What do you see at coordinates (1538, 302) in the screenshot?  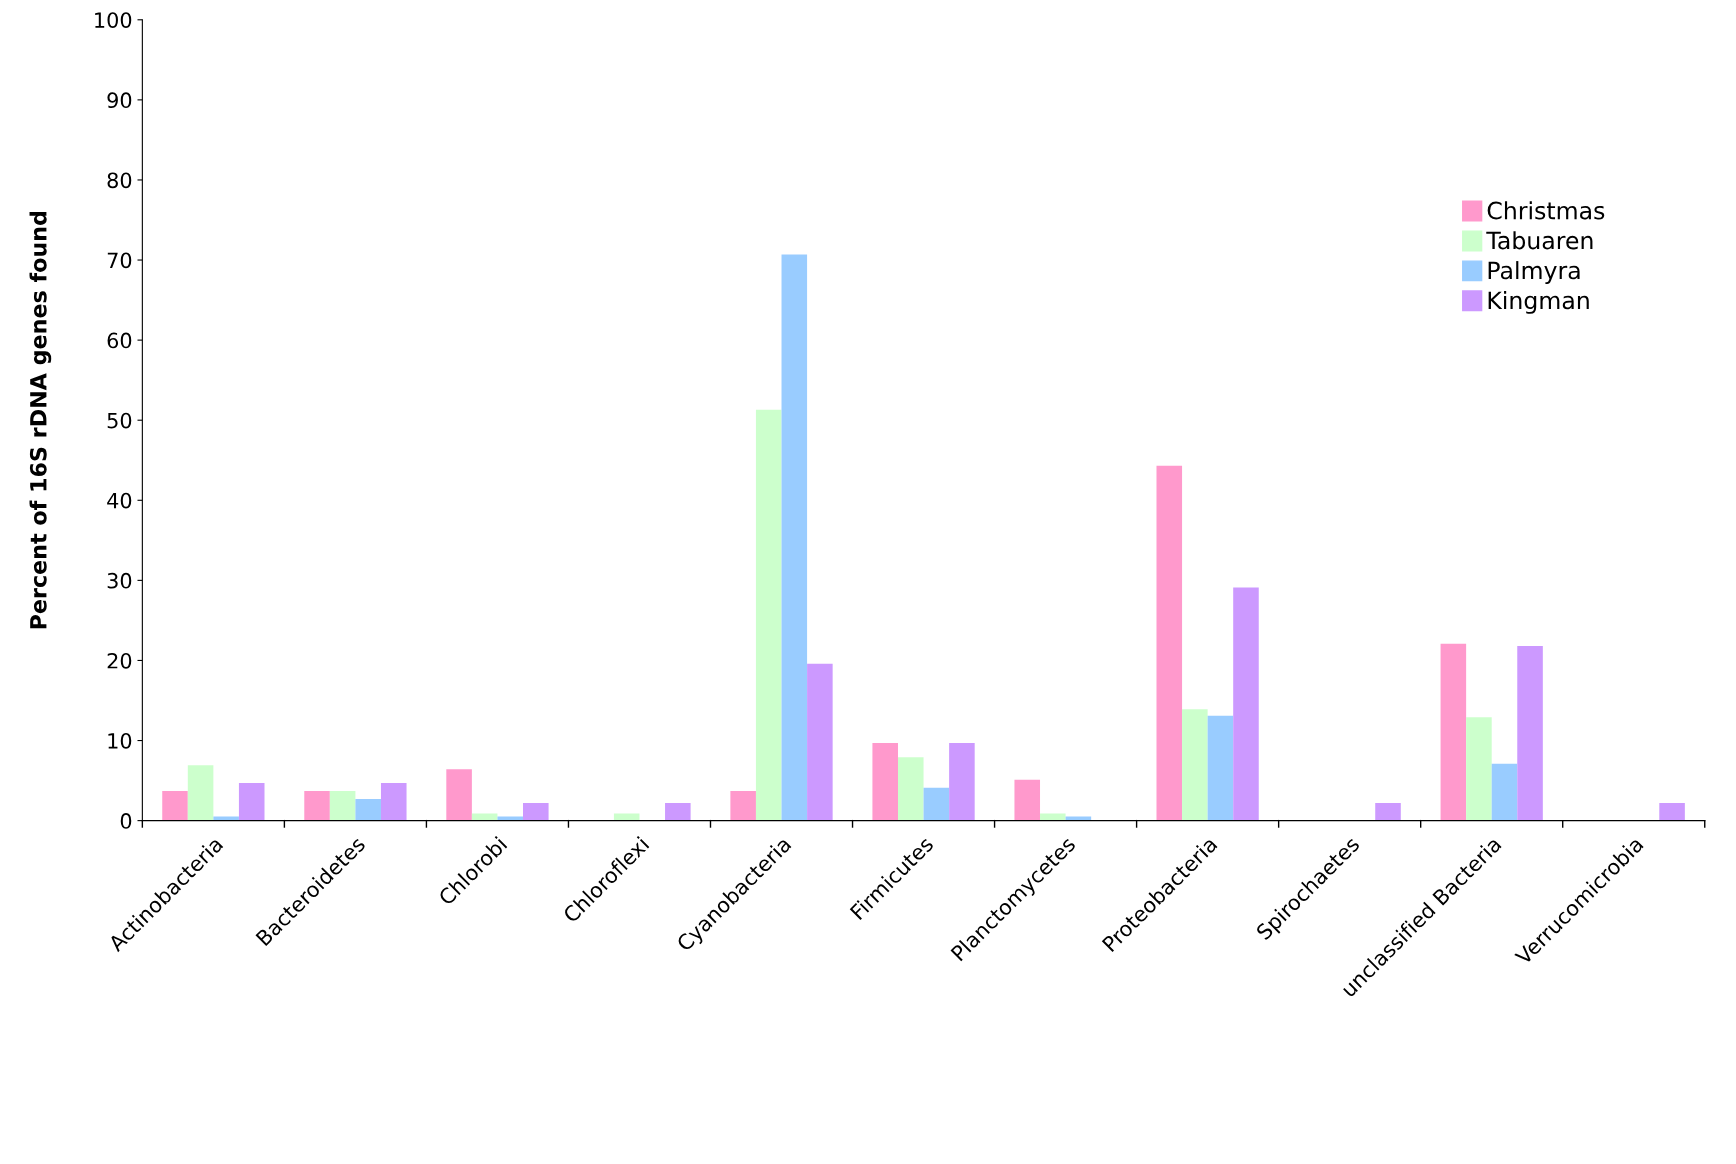 I see `legend-label: Kingman` at bounding box center [1538, 302].